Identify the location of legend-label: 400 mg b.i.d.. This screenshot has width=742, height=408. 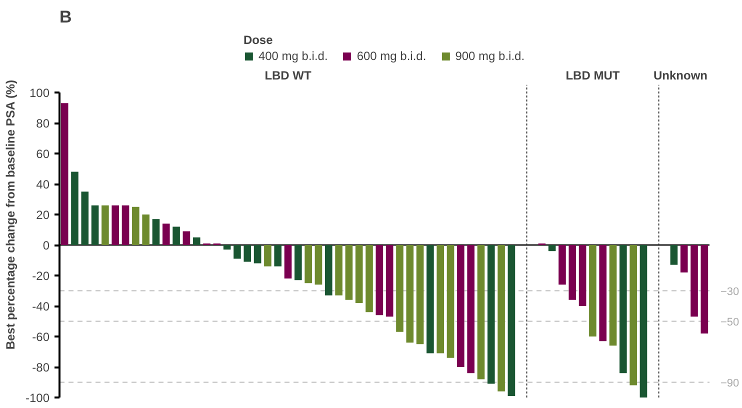
(293, 56).